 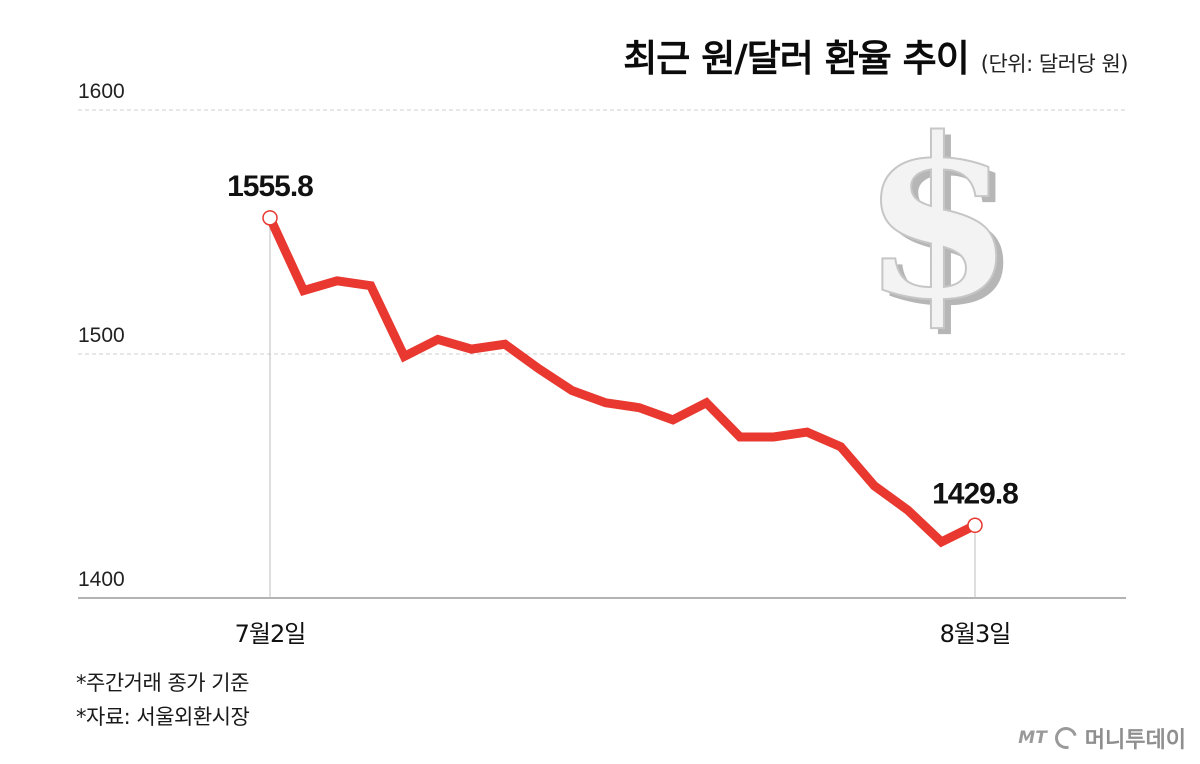 I want to click on footnote-source: *자료: 서울외환시장, so click(x=163, y=717).